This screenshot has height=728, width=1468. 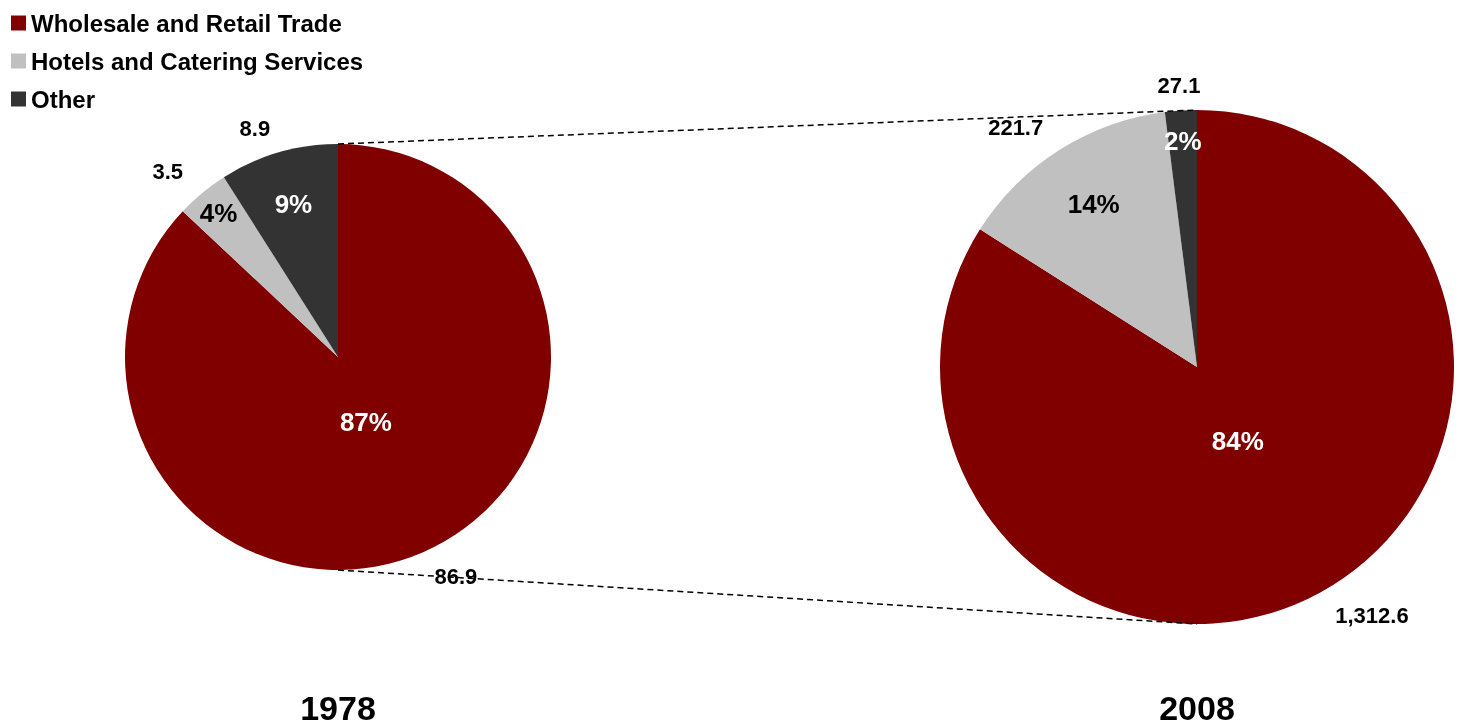 I want to click on data-label: 4%, so click(x=218, y=212).